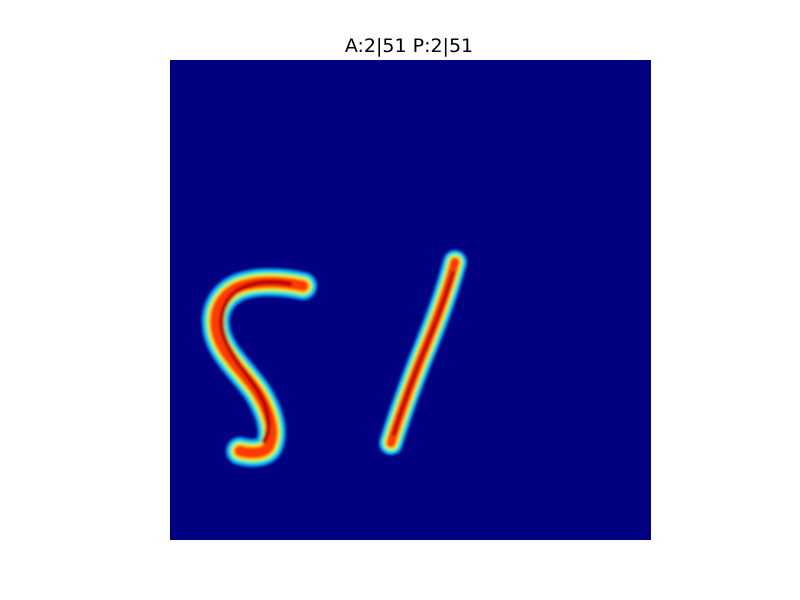 The image size is (800, 600). Describe the element at coordinates (409, 46) in the screenshot. I see `figure-title: A:2|51 P:2|51` at that location.